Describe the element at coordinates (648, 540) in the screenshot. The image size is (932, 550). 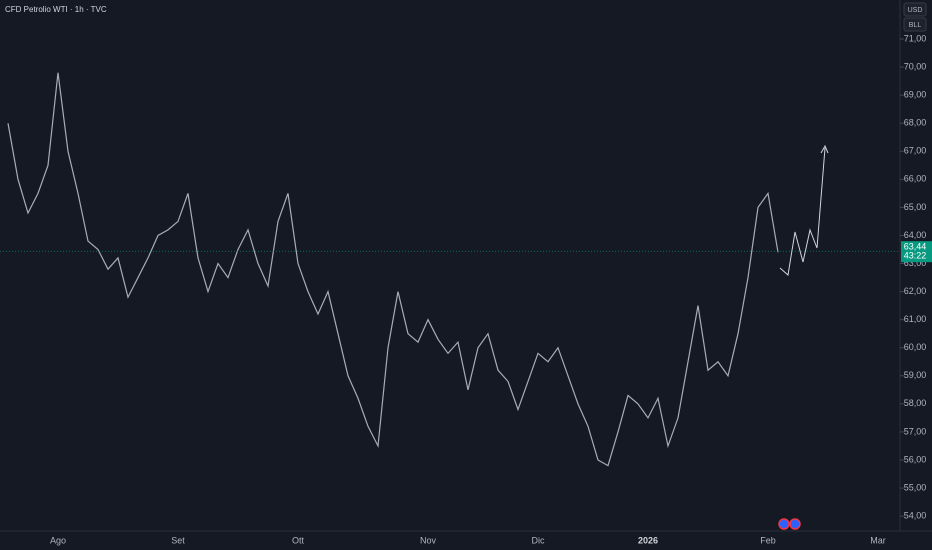
I see `x-tick-label: 2026` at that location.